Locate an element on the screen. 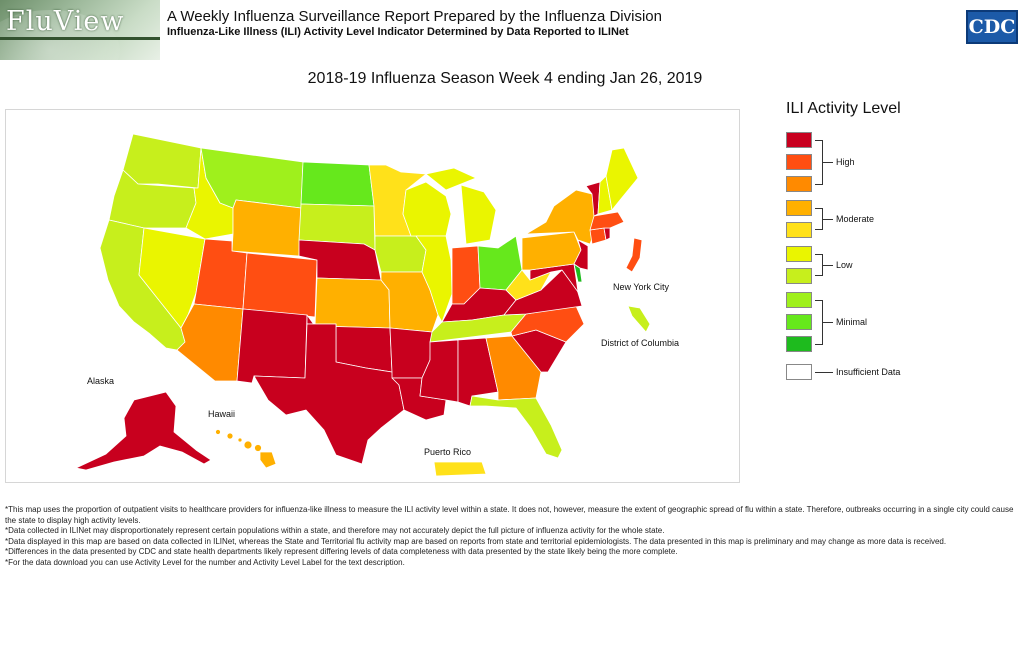  state-wisconsin is located at coordinates (427, 209).